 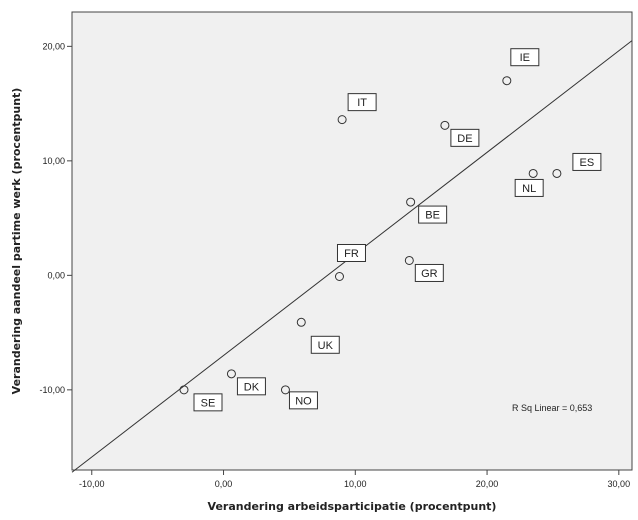 What do you see at coordinates (409, 260) in the screenshot?
I see `data-point-gr` at bounding box center [409, 260].